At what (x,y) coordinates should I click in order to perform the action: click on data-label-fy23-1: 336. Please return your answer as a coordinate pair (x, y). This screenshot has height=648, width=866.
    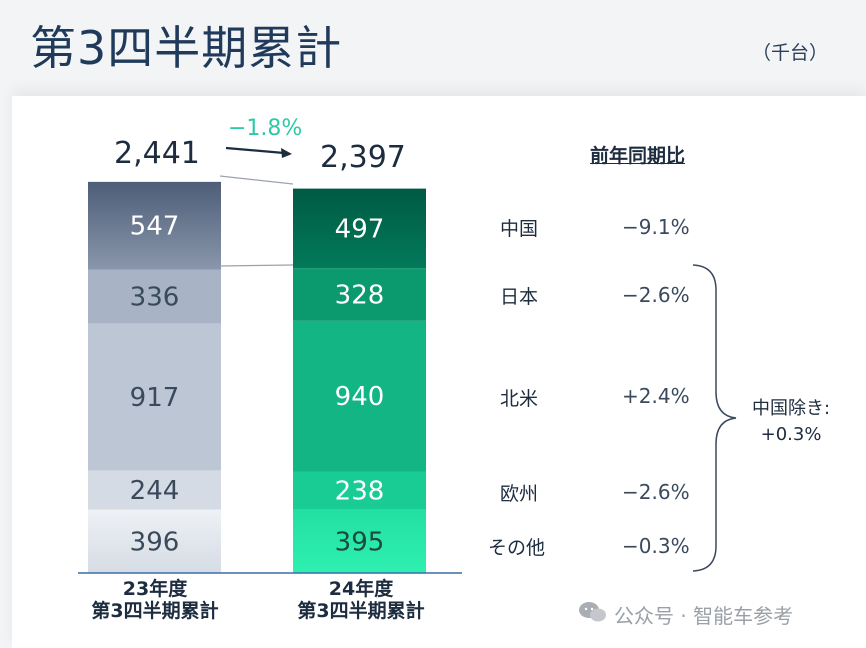
    Looking at the image, I should click on (155, 297).